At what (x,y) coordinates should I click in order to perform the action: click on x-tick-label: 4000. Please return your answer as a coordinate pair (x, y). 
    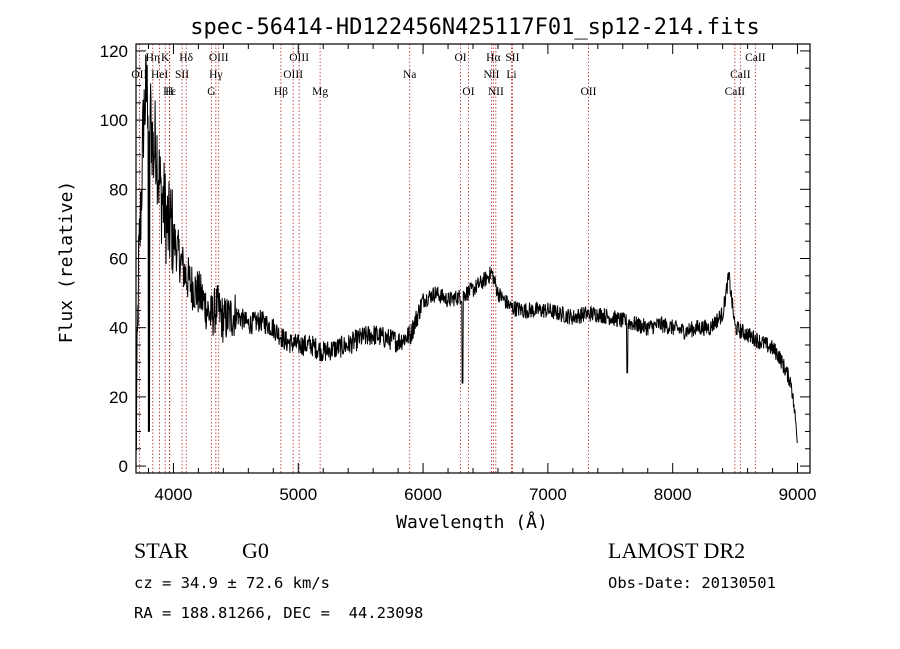
    Looking at the image, I should click on (174, 494).